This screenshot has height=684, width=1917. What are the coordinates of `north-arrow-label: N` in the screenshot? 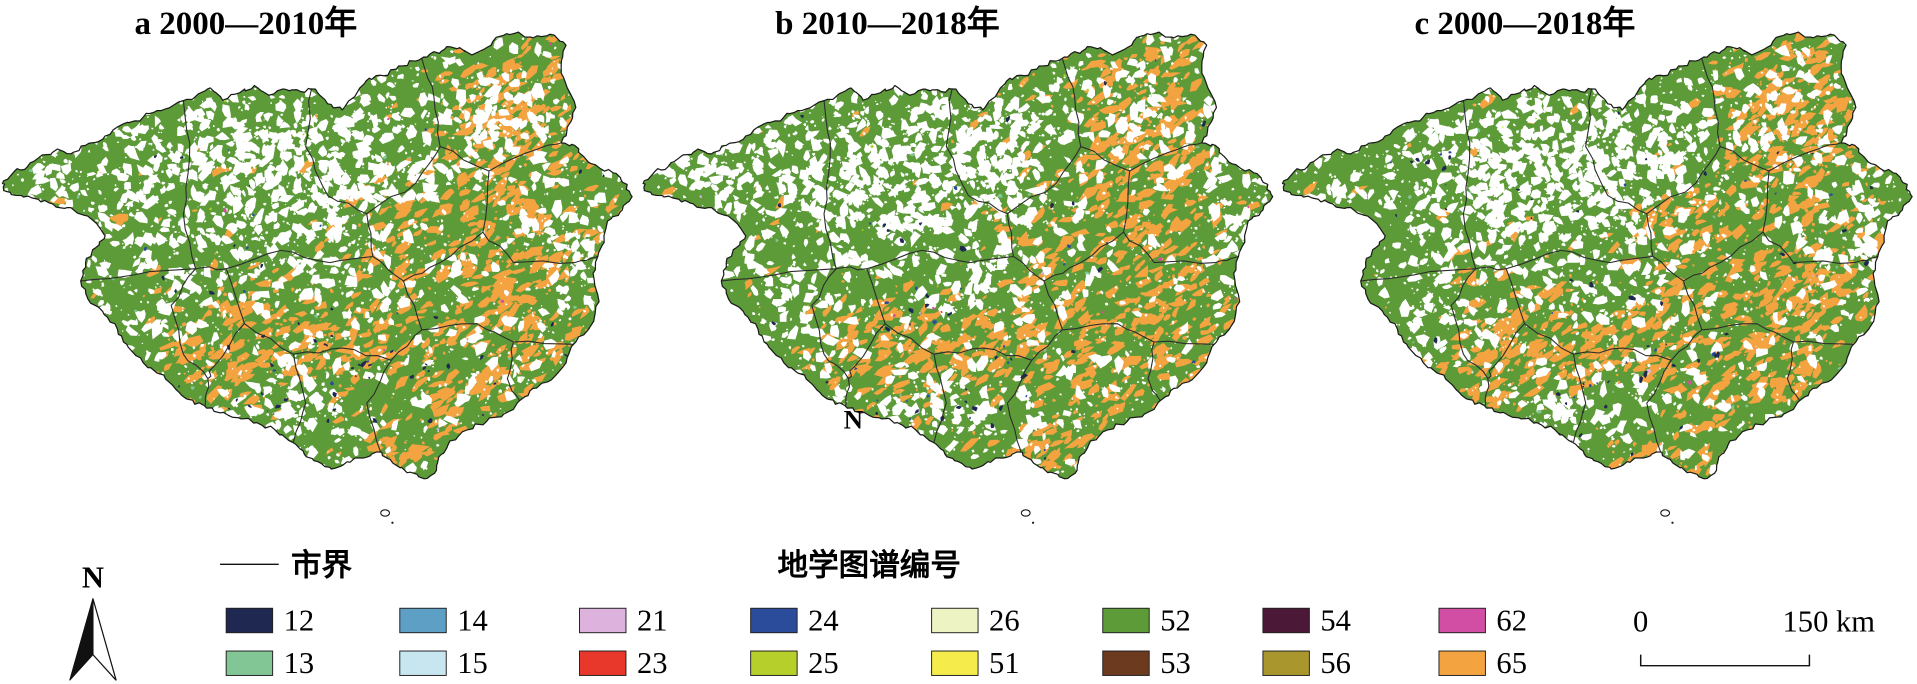 It's located at (93, 578).